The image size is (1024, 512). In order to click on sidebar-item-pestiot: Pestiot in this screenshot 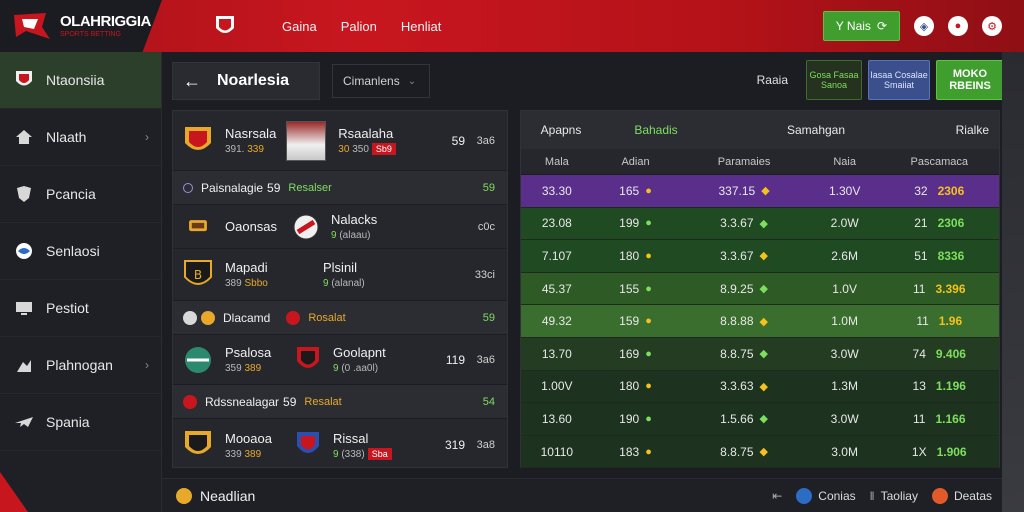, I will do `click(80, 308)`.